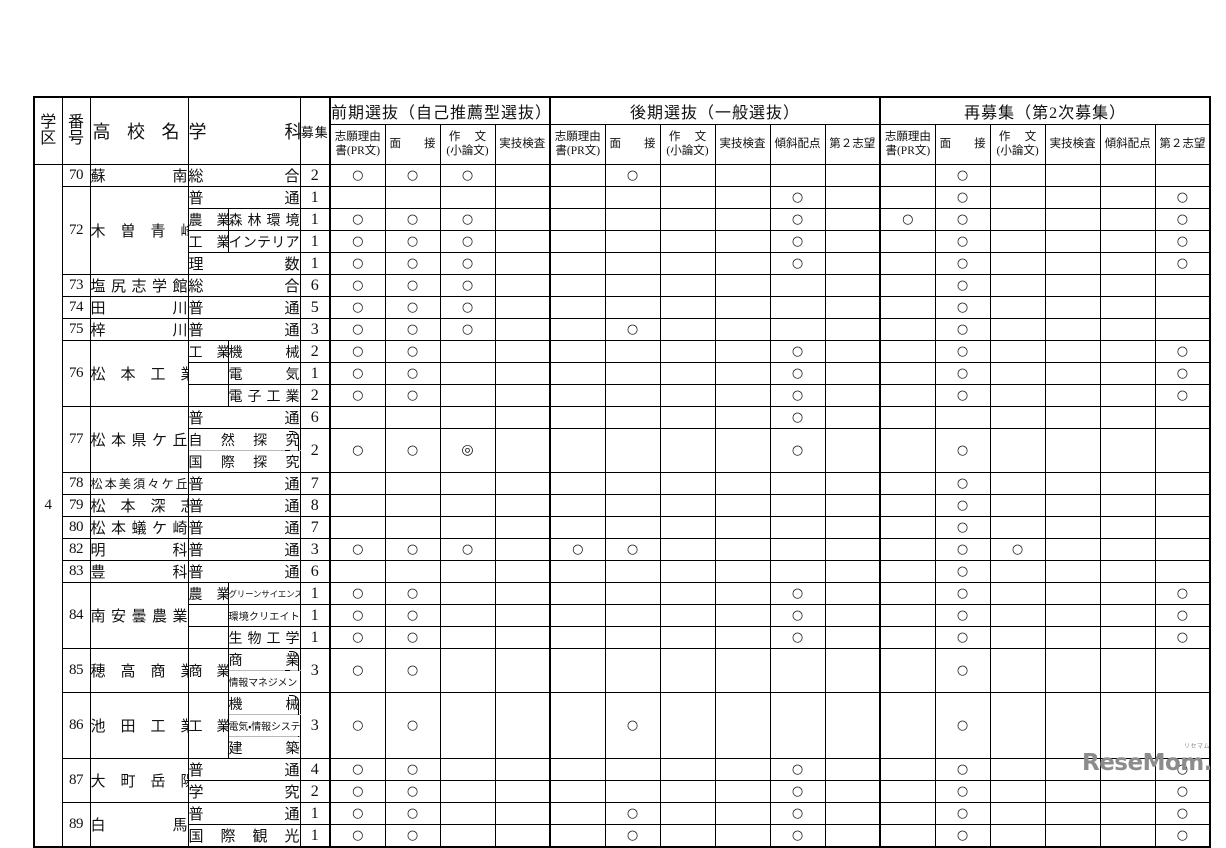 This screenshot has width=1226, height=848. I want to click on department-category, so click(208, 395).